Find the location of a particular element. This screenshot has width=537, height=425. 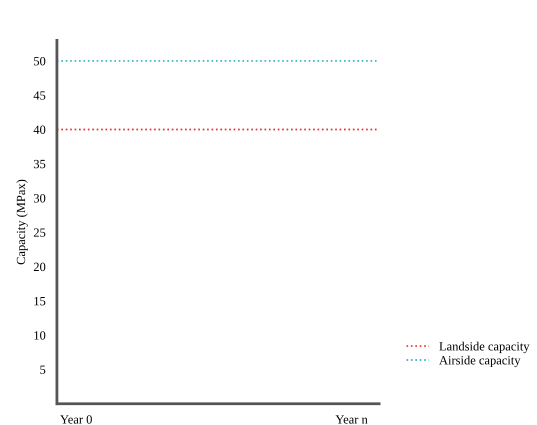

legend-label: Airside capacity is located at coordinates (479, 362).